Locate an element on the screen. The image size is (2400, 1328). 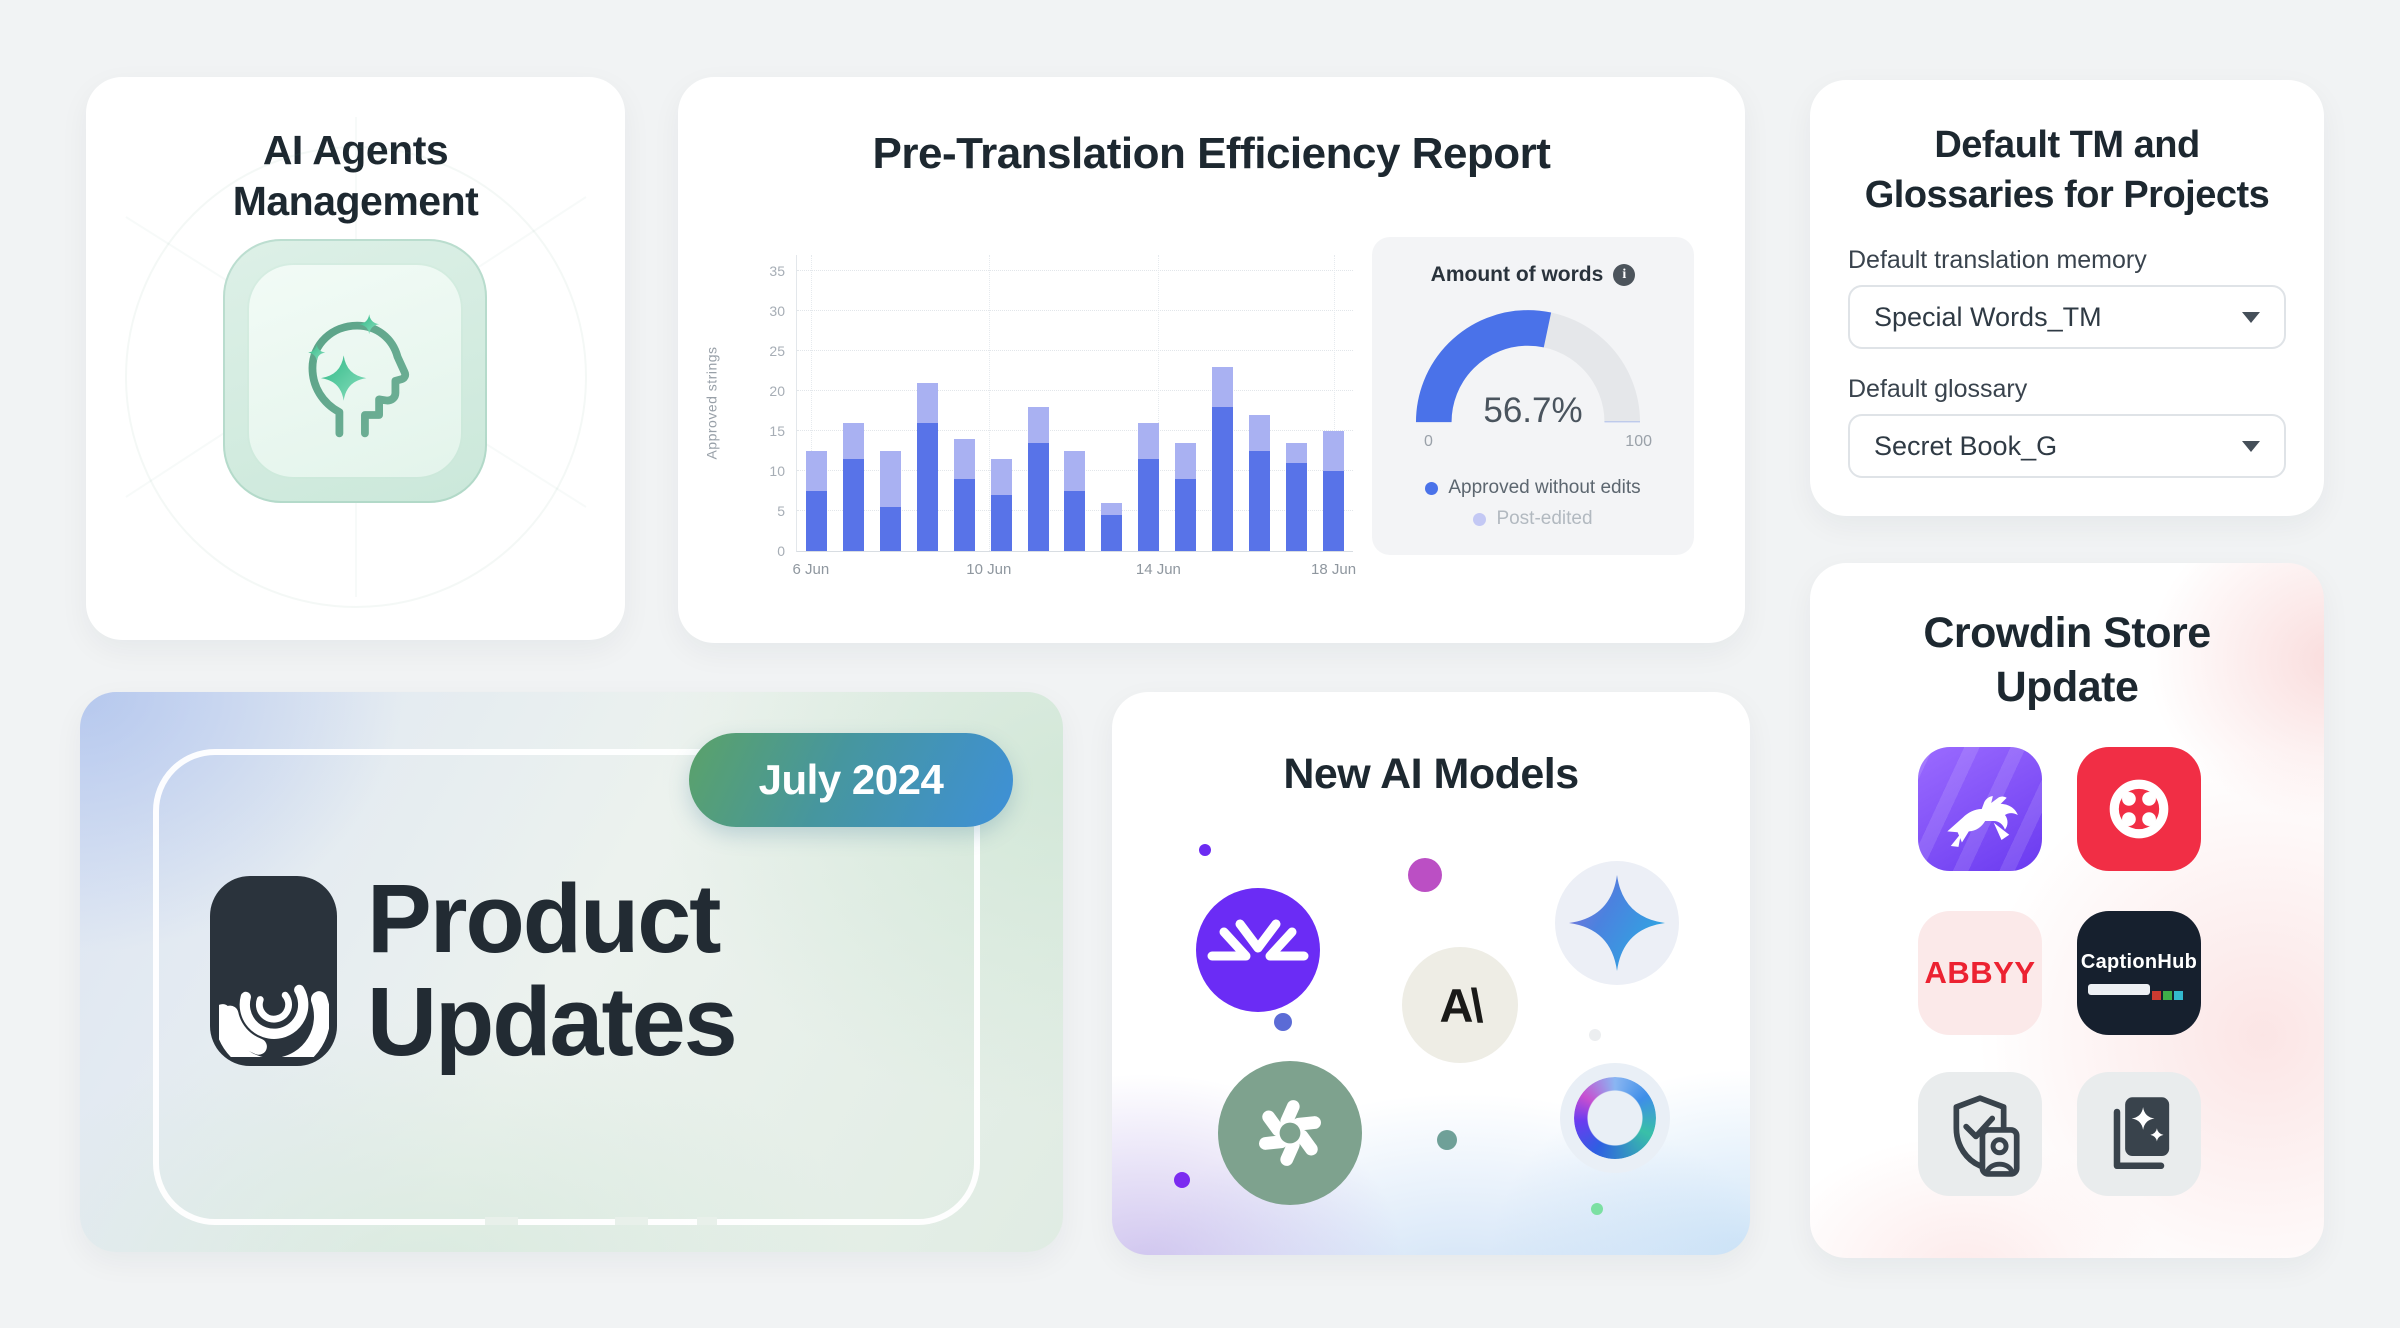
legend-dot-post-edited is located at coordinates (1480, 519).